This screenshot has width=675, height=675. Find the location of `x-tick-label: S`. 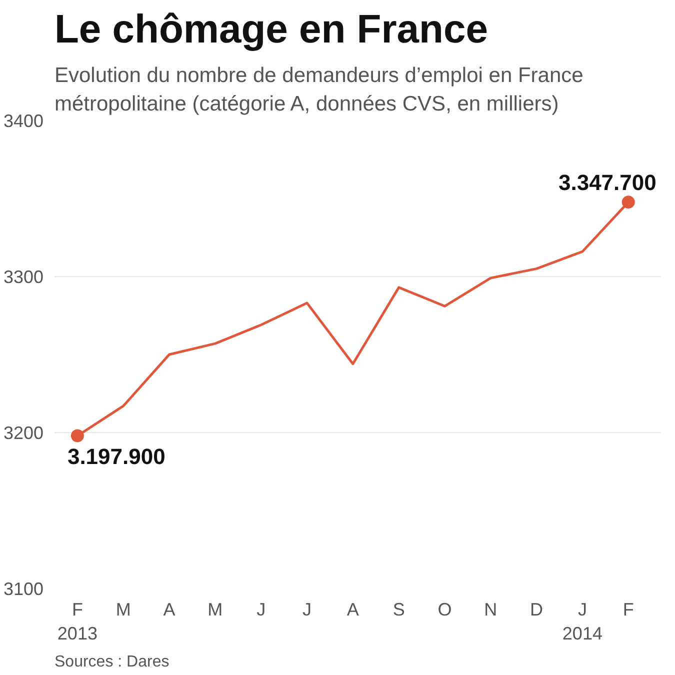

x-tick-label: S is located at coordinates (398, 610).